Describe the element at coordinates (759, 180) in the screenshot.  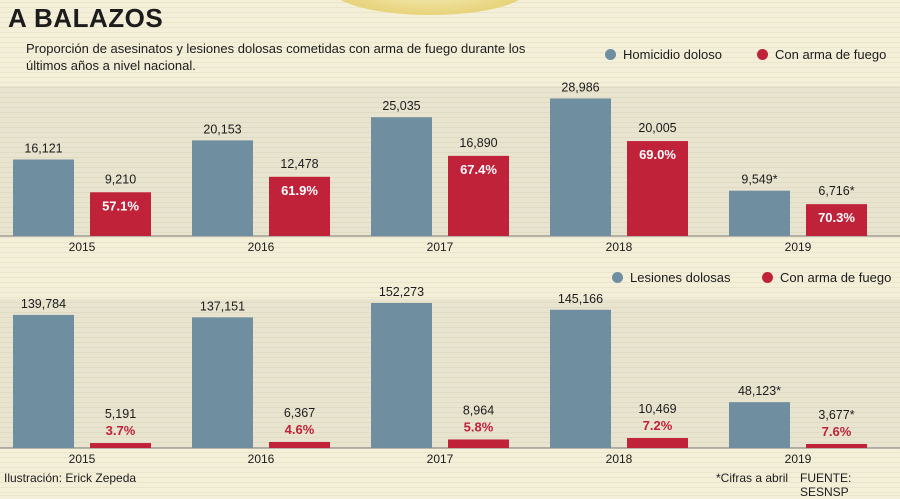
I see `panel-0-value-2019-total: 9,549*` at that location.